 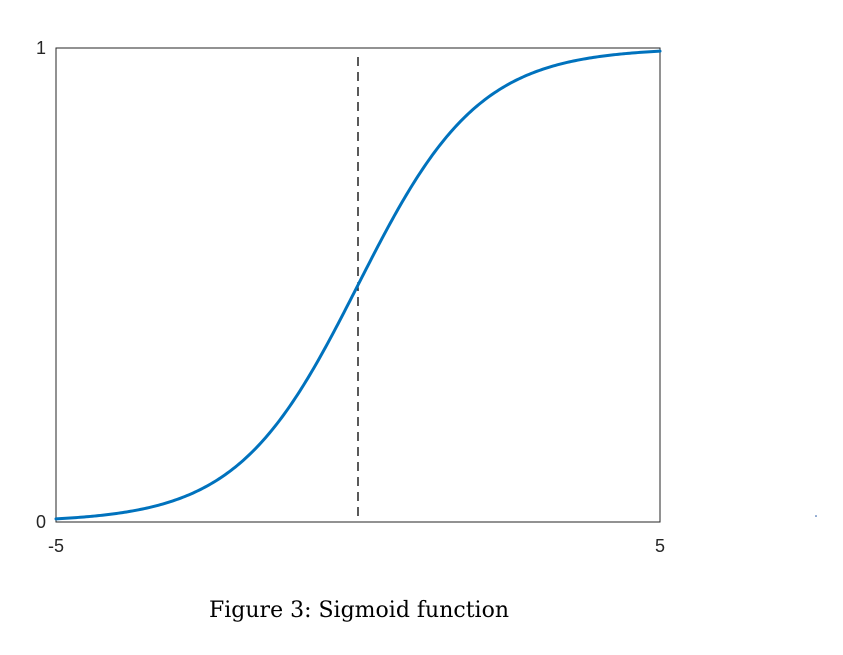 I want to click on figure-caption: Figure 3: Sigmoid function, so click(x=359, y=610).